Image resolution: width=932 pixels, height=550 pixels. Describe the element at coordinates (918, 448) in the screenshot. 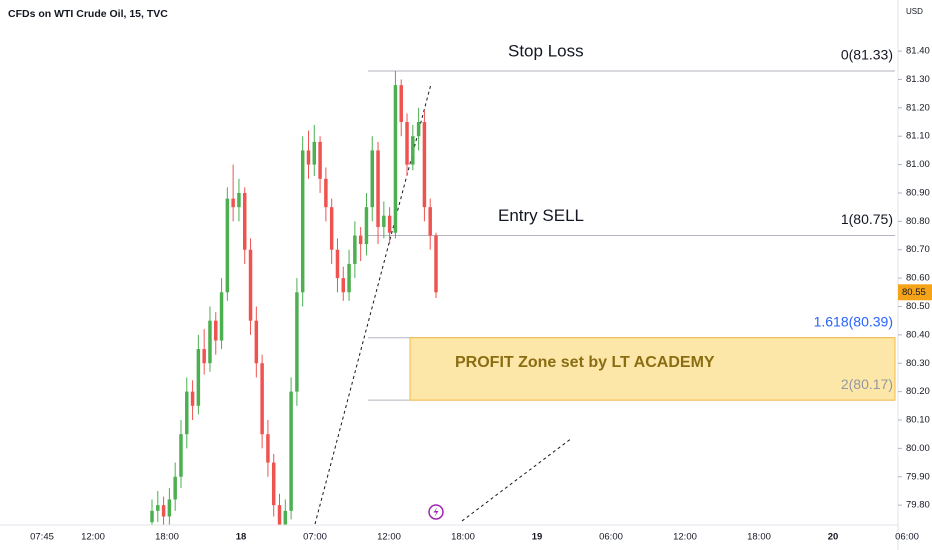

I see `y-tick-label: 80.00` at that location.